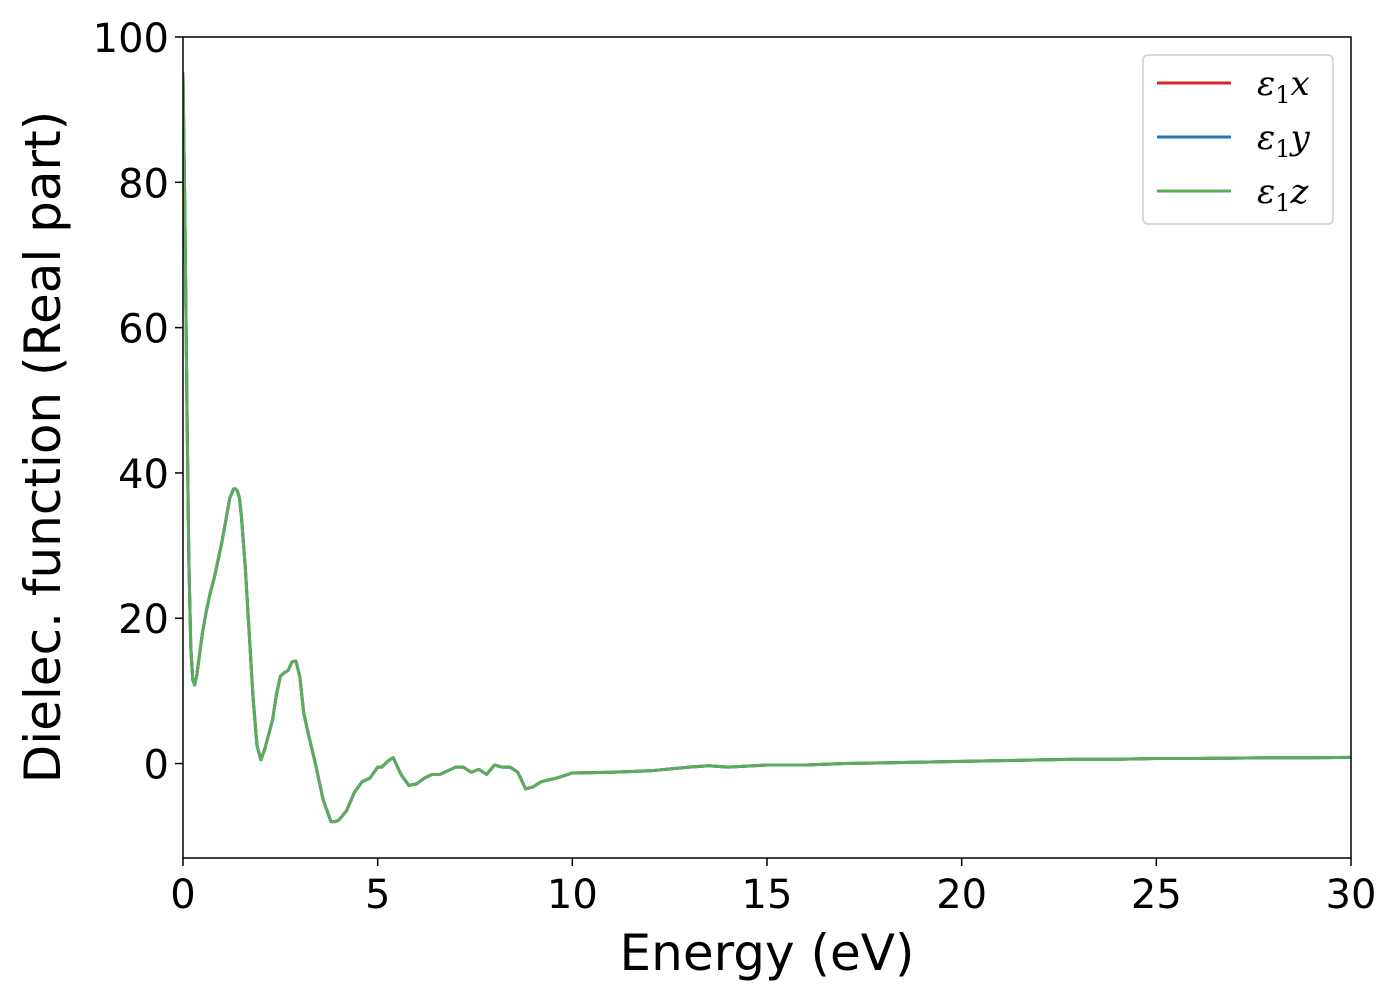  What do you see at coordinates (961, 895) in the screenshot?
I see `x-tick-label: 20` at bounding box center [961, 895].